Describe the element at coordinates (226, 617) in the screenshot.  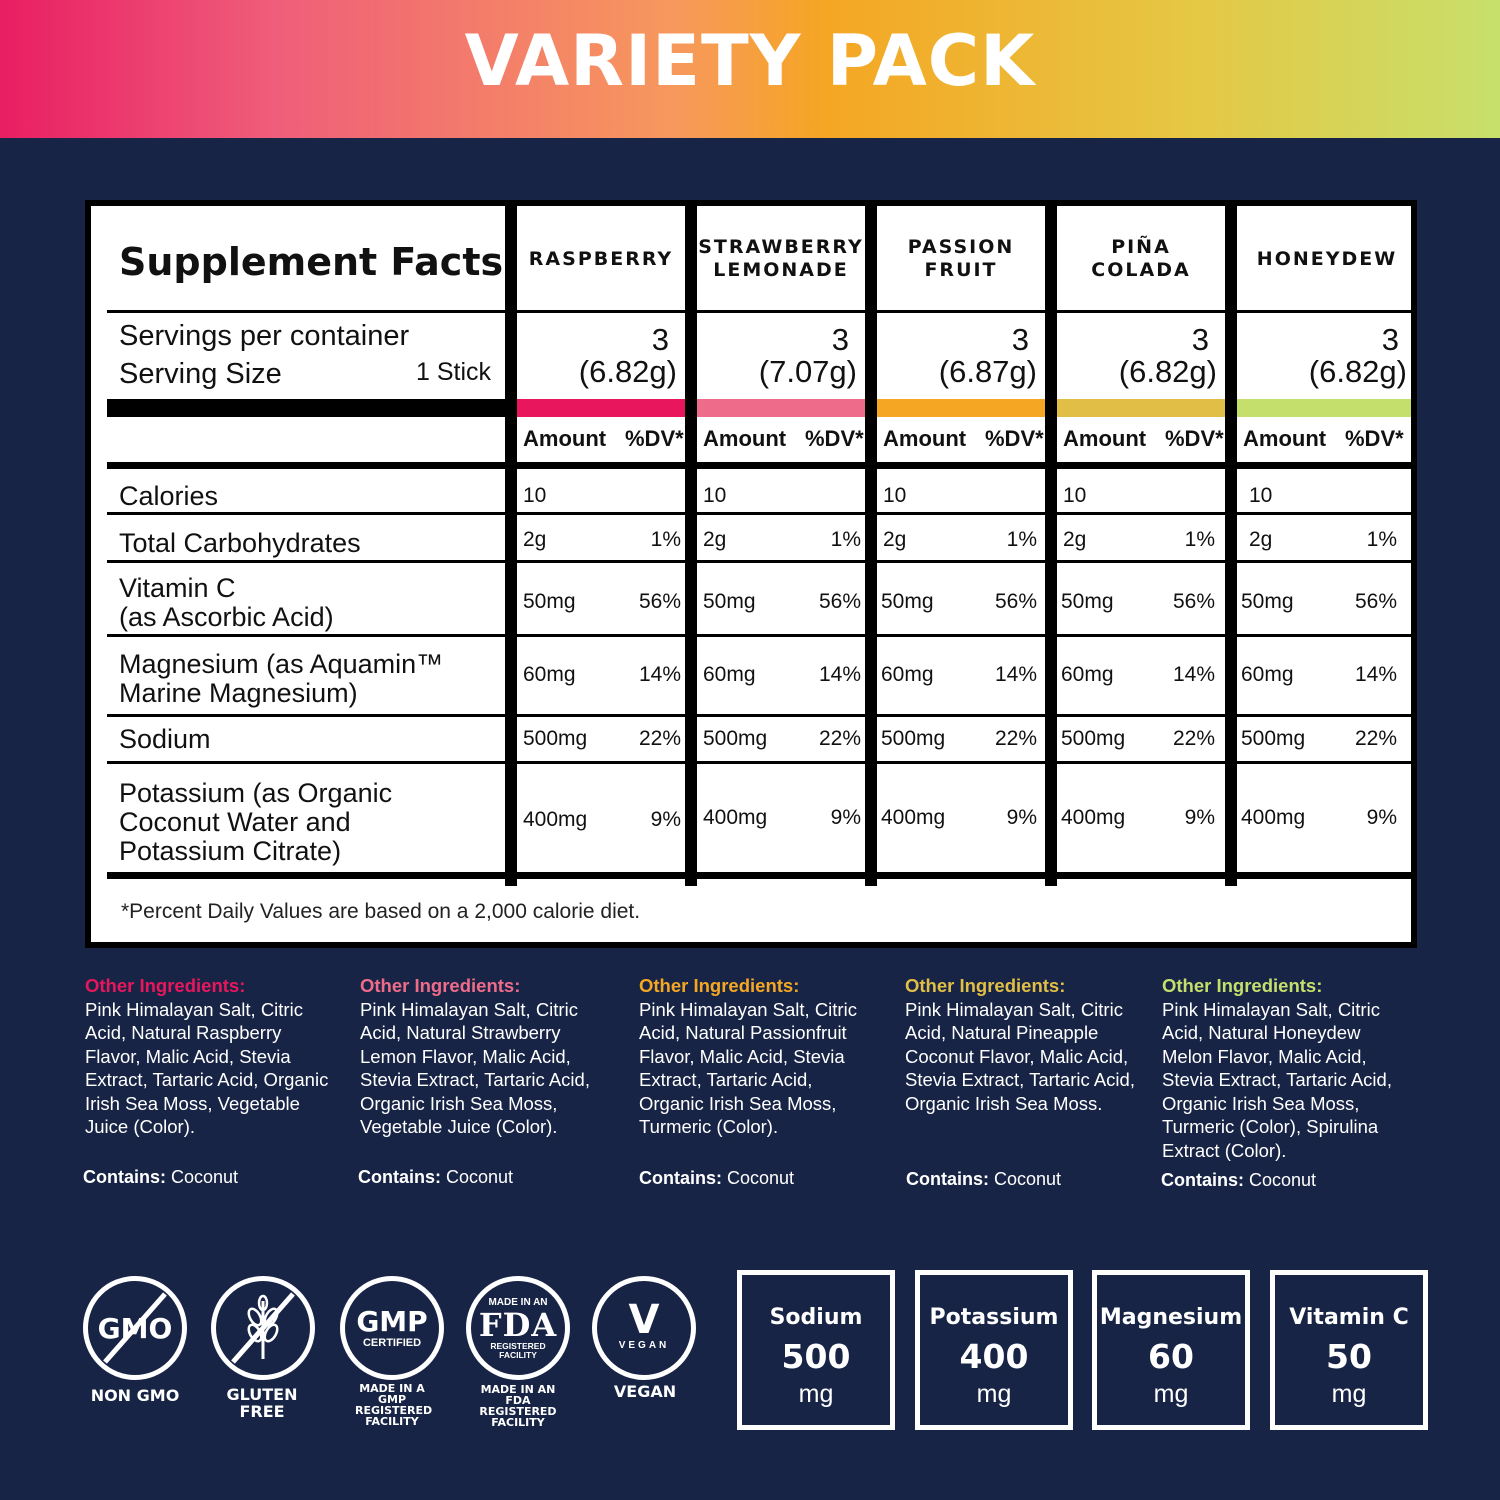
I see `row-label-vitamin-c-sub: (as Ascorbic Acid)` at that location.